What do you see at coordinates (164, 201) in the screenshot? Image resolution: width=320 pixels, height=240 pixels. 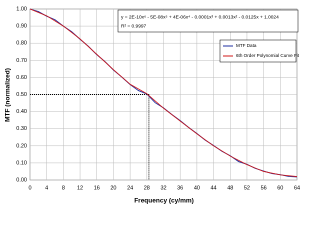 I see `x-axis-label: Frequency (cy/mm)` at bounding box center [164, 201].